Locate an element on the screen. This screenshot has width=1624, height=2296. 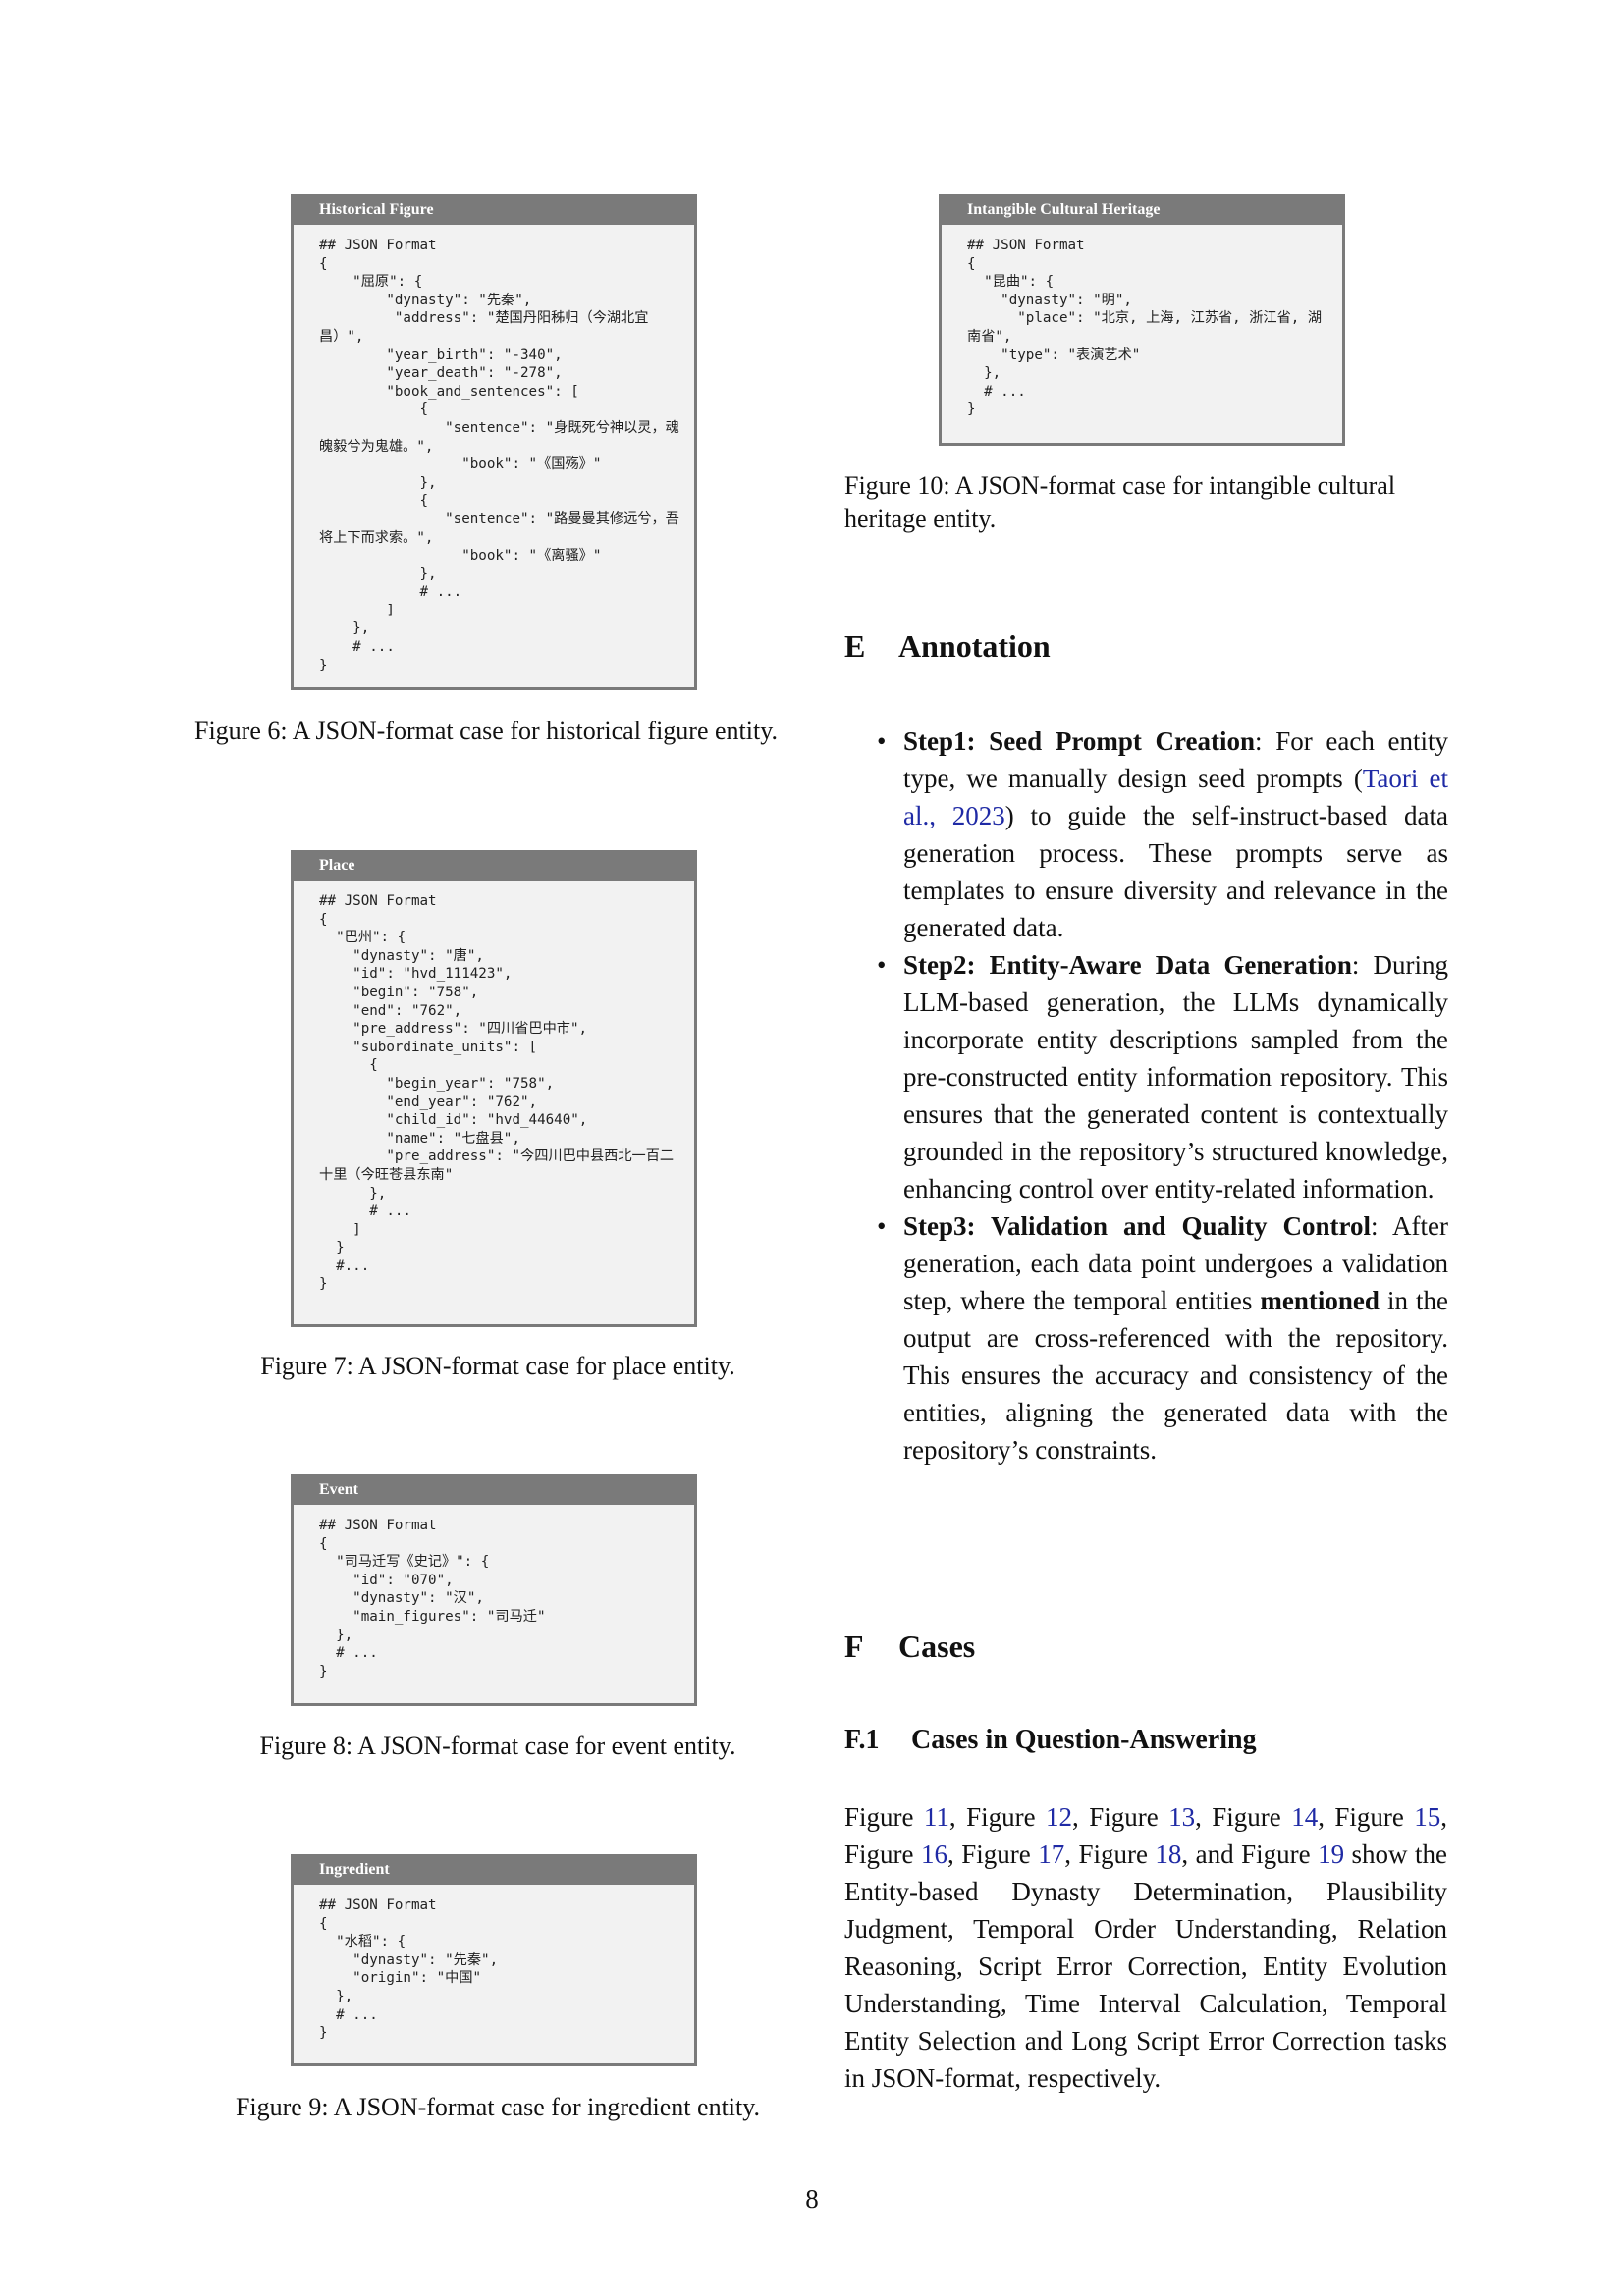
section-e-heading: E Annotation is located at coordinates (947, 646).